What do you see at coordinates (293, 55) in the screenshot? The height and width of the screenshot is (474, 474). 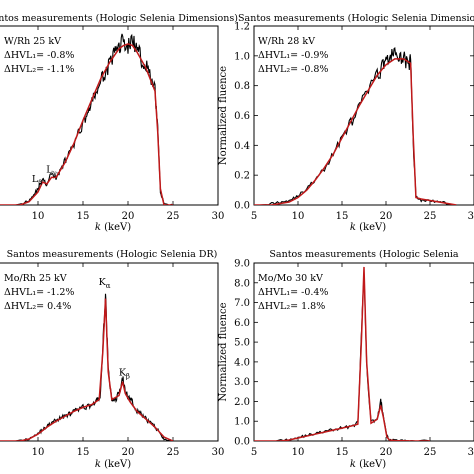 I see `annotation-line: ΔHVL₁= -0.9%` at bounding box center [293, 55].